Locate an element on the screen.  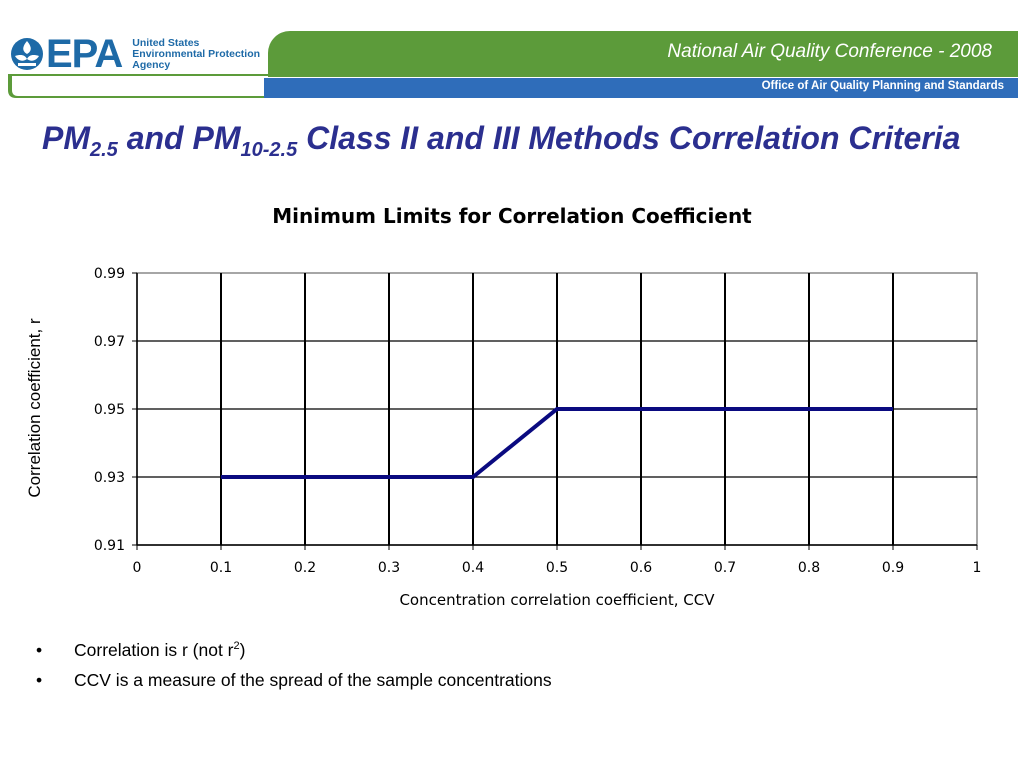
bullet-1-text: Correlation is r (not r is located at coordinates (154, 650).